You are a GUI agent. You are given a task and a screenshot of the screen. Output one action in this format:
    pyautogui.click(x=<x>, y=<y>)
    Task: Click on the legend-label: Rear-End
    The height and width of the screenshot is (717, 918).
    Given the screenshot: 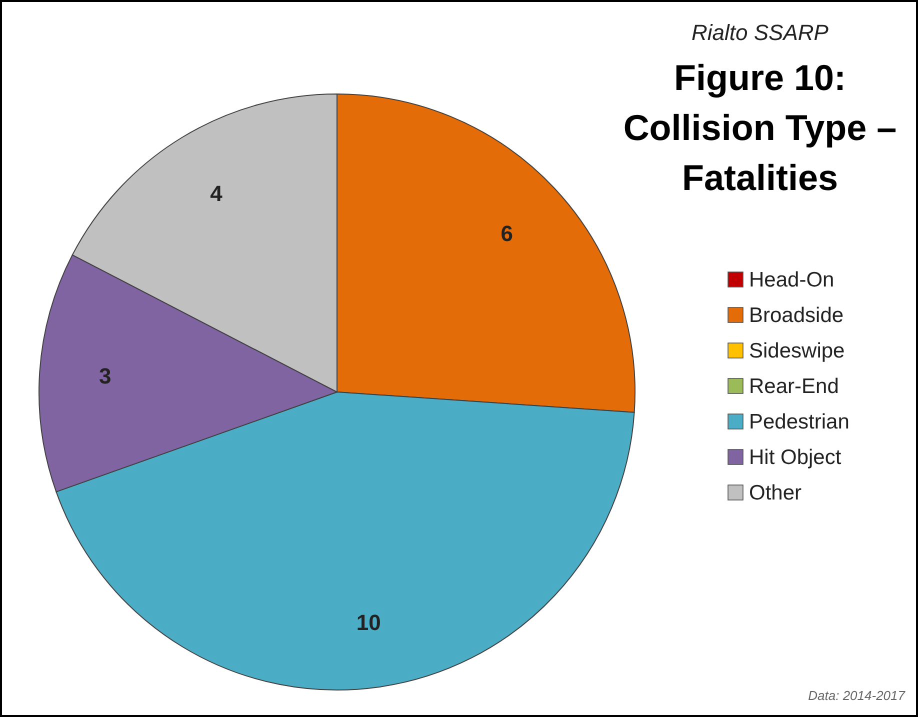 What is the action you would take?
    pyautogui.click(x=794, y=386)
    